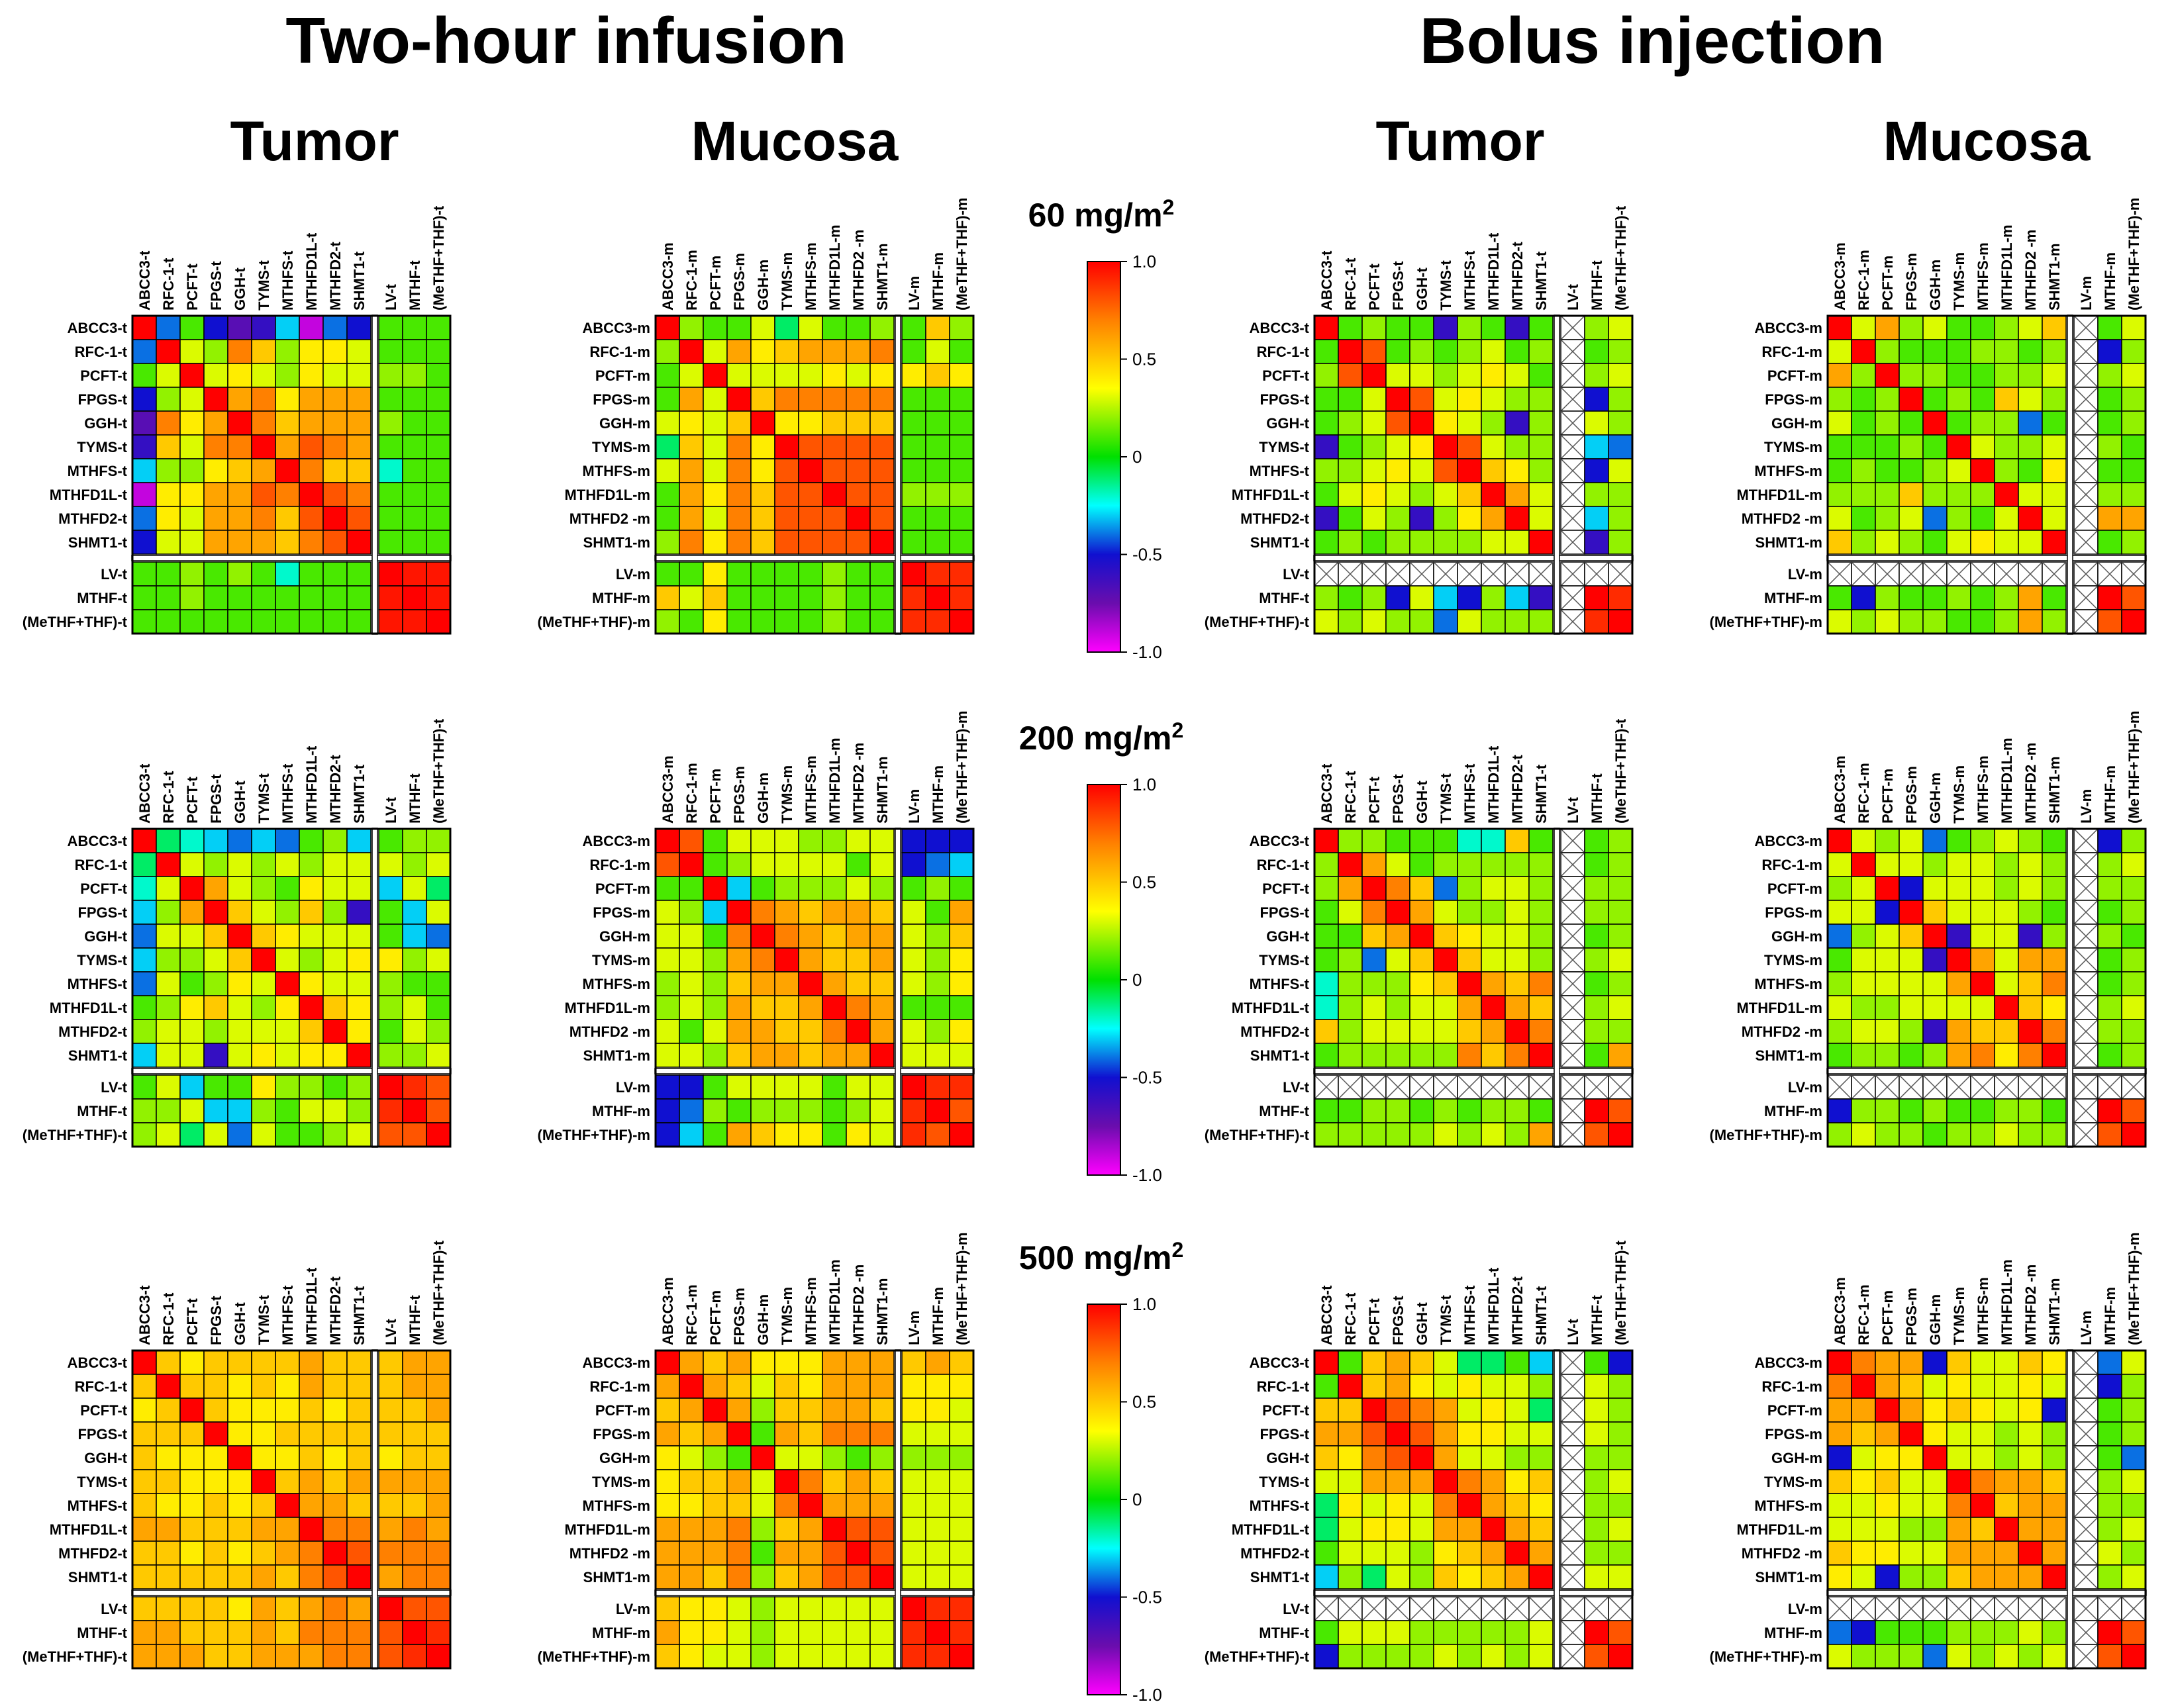 The height and width of the screenshot is (1708, 2174). Describe the element at coordinates (1793, 399) in the screenshot. I see `row-label: FPGS-m` at that location.